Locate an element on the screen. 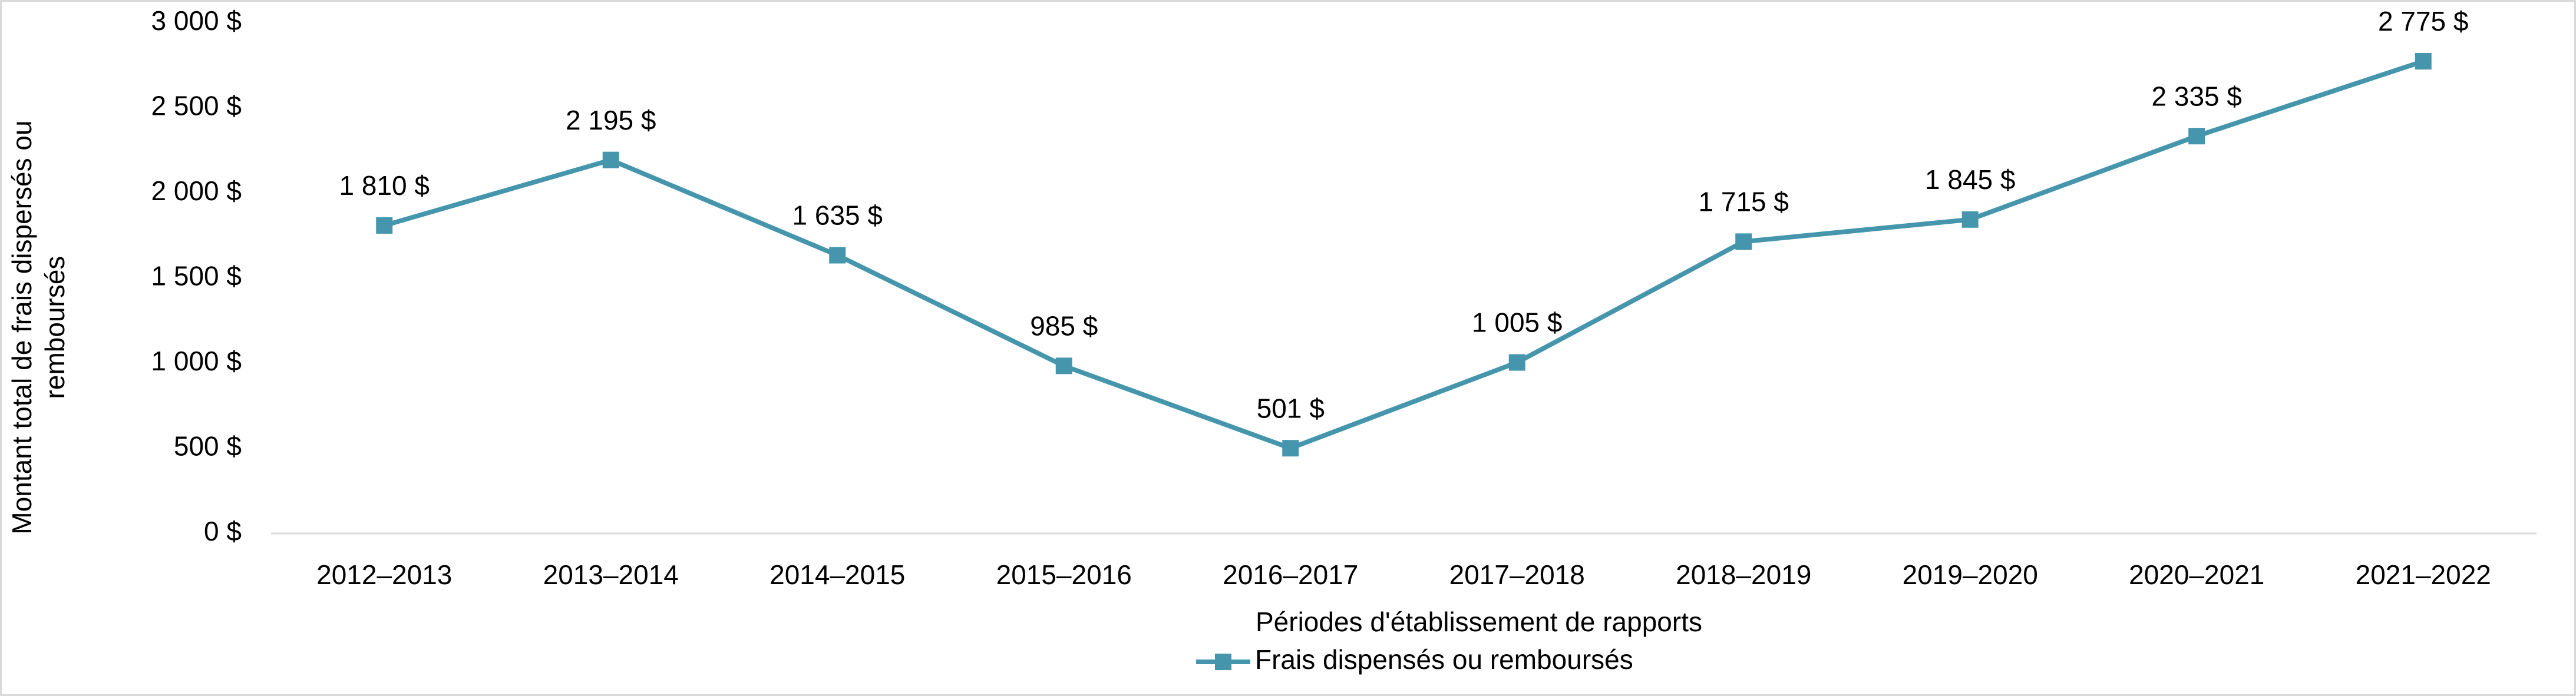 The image size is (2576, 696). y-tick-label: 3 000 $ is located at coordinates (196, 20).